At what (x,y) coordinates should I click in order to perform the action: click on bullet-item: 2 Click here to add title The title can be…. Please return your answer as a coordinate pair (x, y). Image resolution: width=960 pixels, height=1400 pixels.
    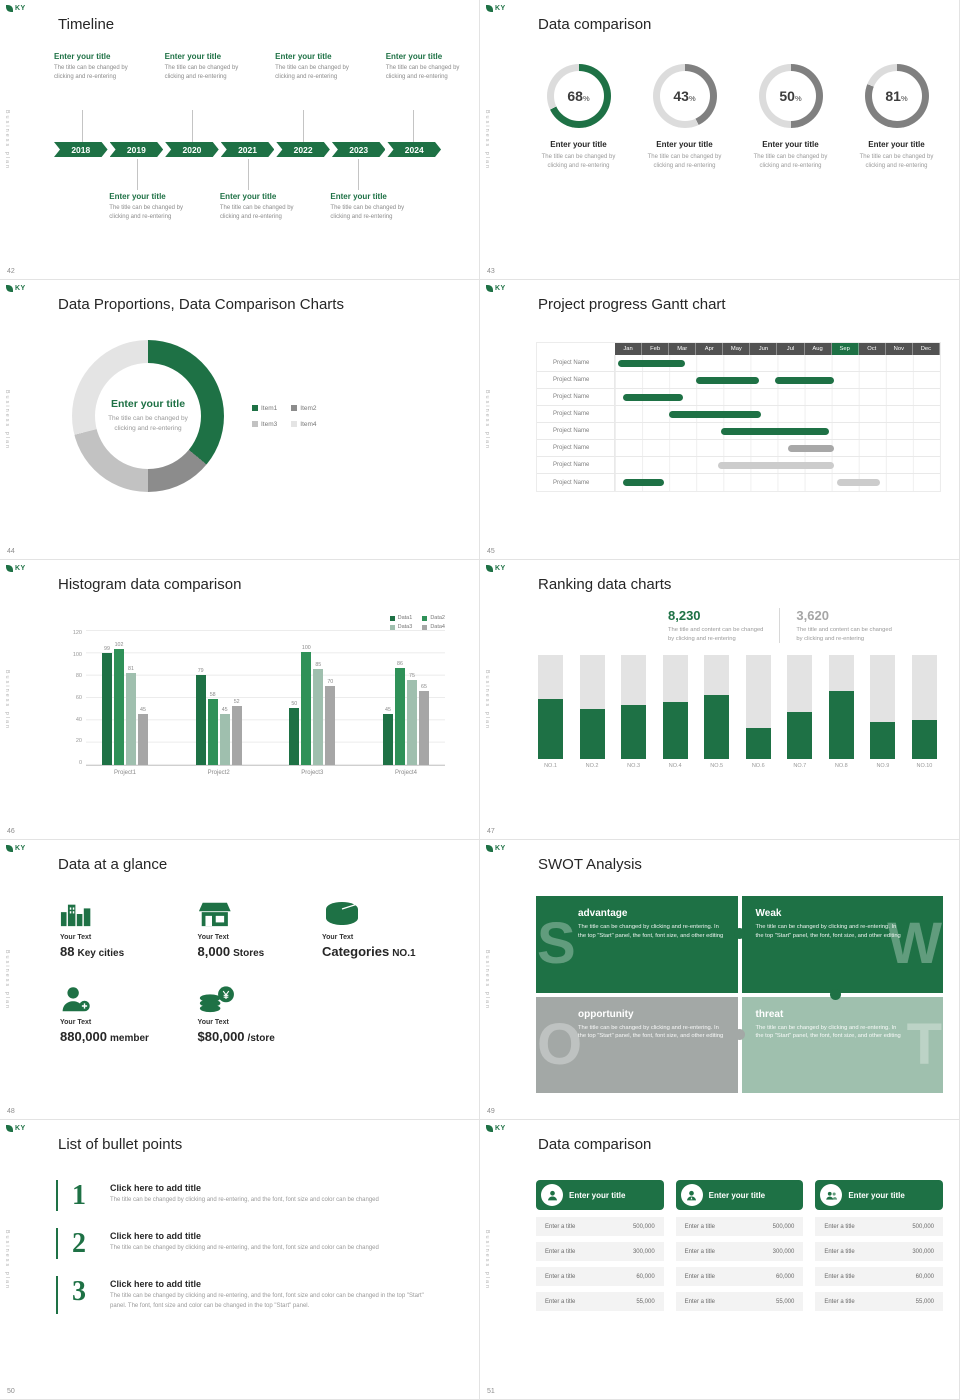
    Looking at the image, I should click on (249, 1244).